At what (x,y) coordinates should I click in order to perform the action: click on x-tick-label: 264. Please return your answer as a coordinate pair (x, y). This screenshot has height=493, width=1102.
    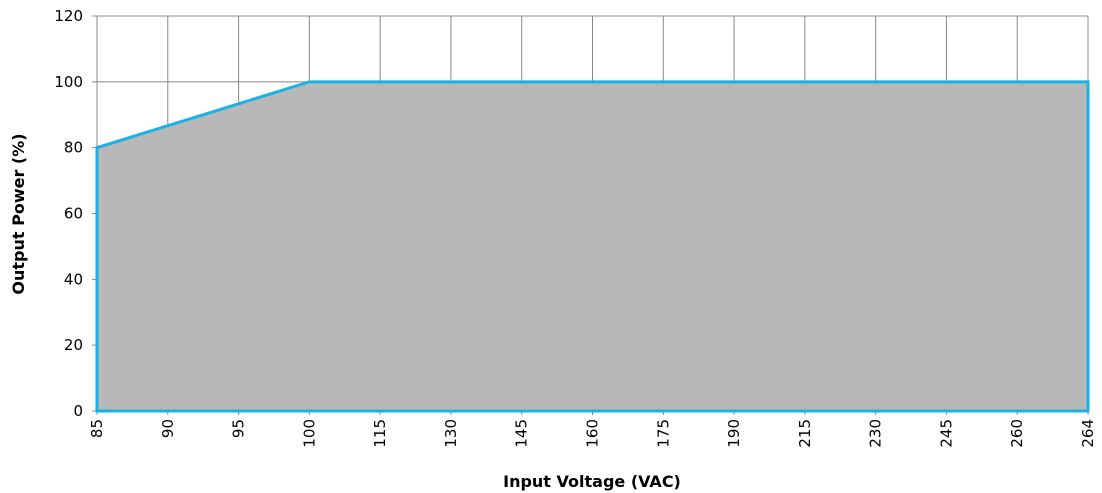
    Looking at the image, I should click on (1088, 433).